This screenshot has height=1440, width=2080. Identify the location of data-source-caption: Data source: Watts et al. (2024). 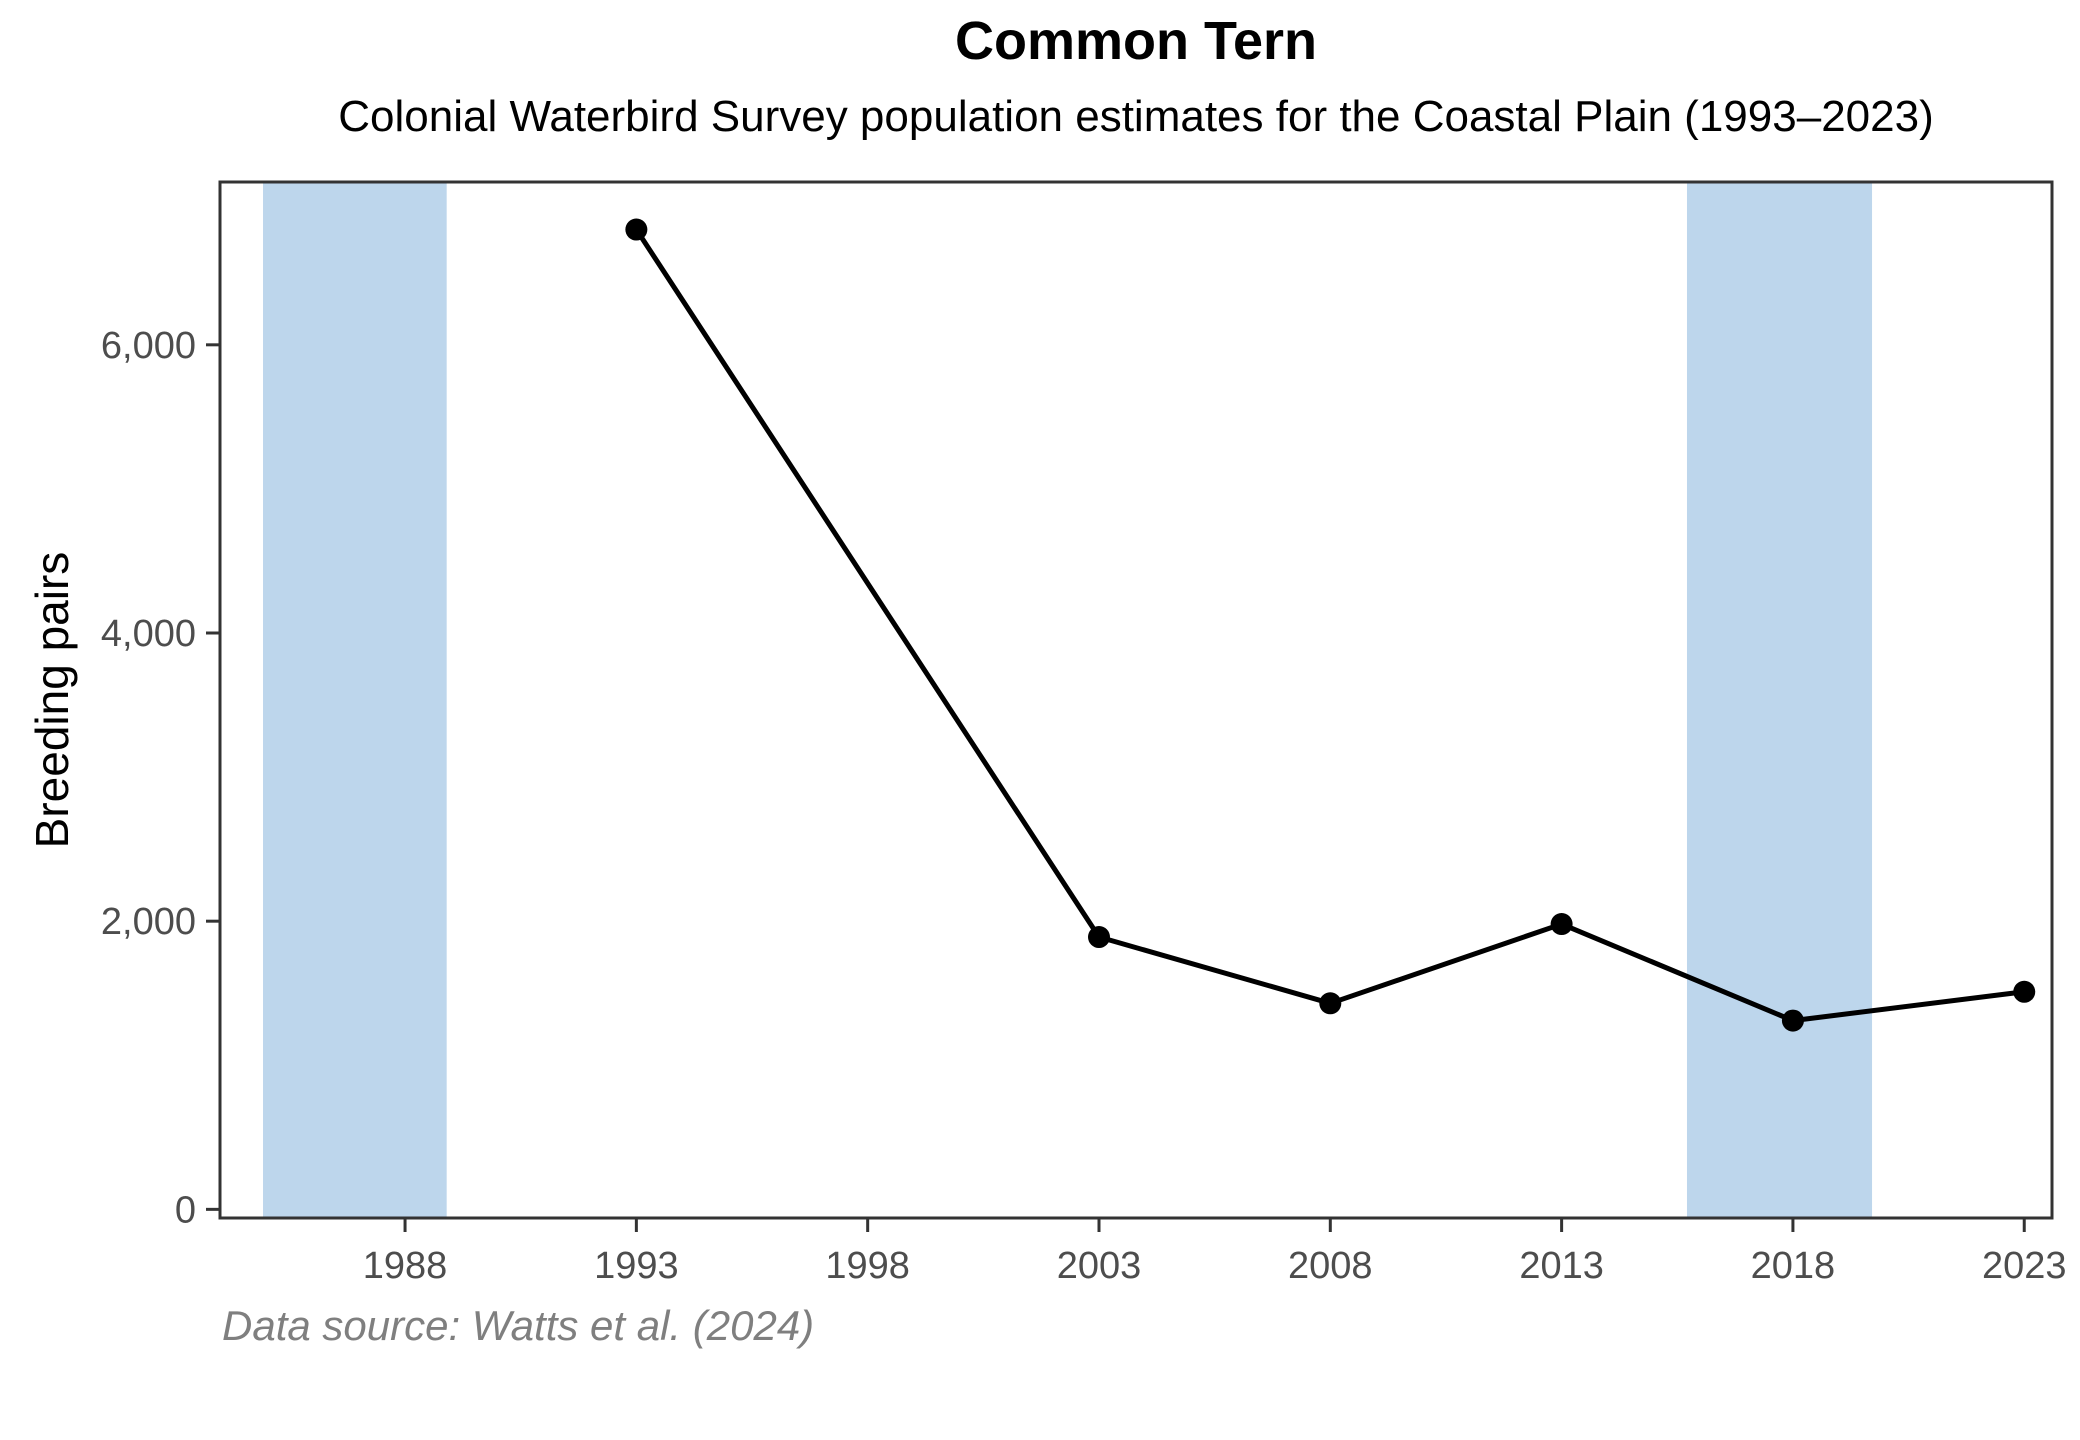
(518, 1325).